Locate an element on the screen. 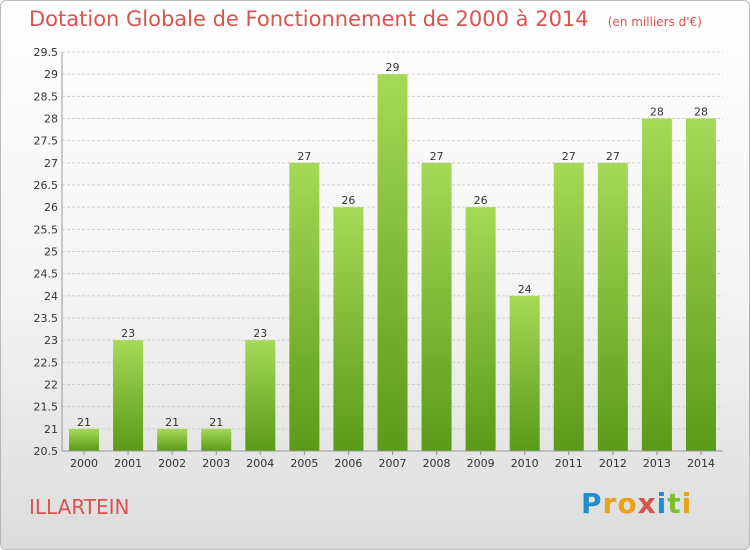  proxiti-logo: Proxiti is located at coordinates (636, 503).